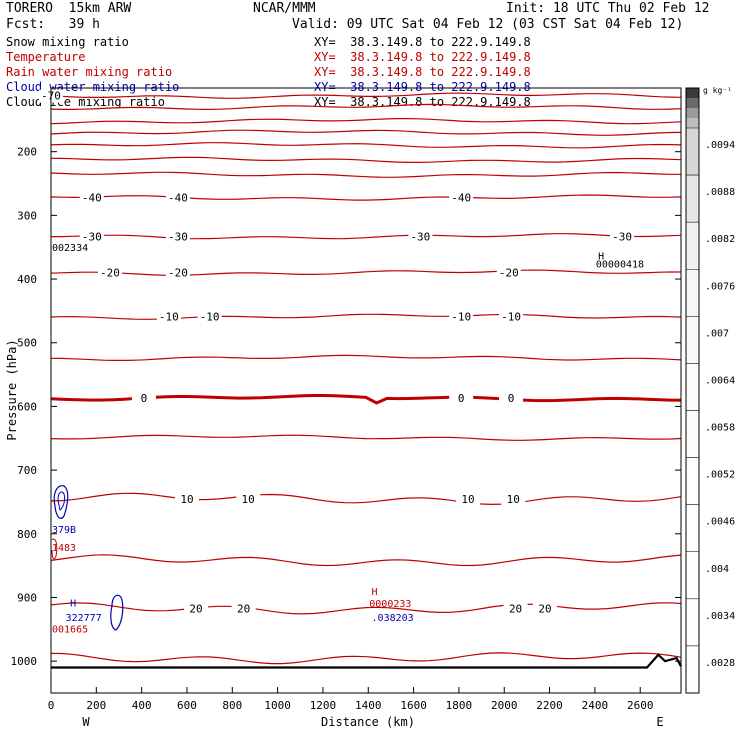 This screenshot has height=740, width=740. I want to click on extremum-label: 0000233, so click(390, 604).